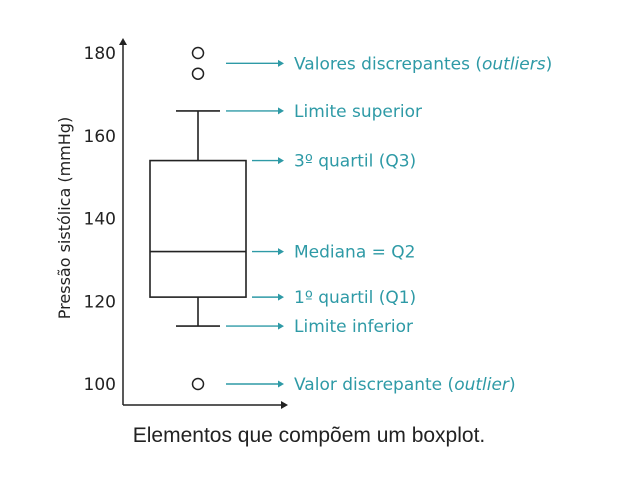  I want to click on annotation-median-arrowhead, so click(281, 252).